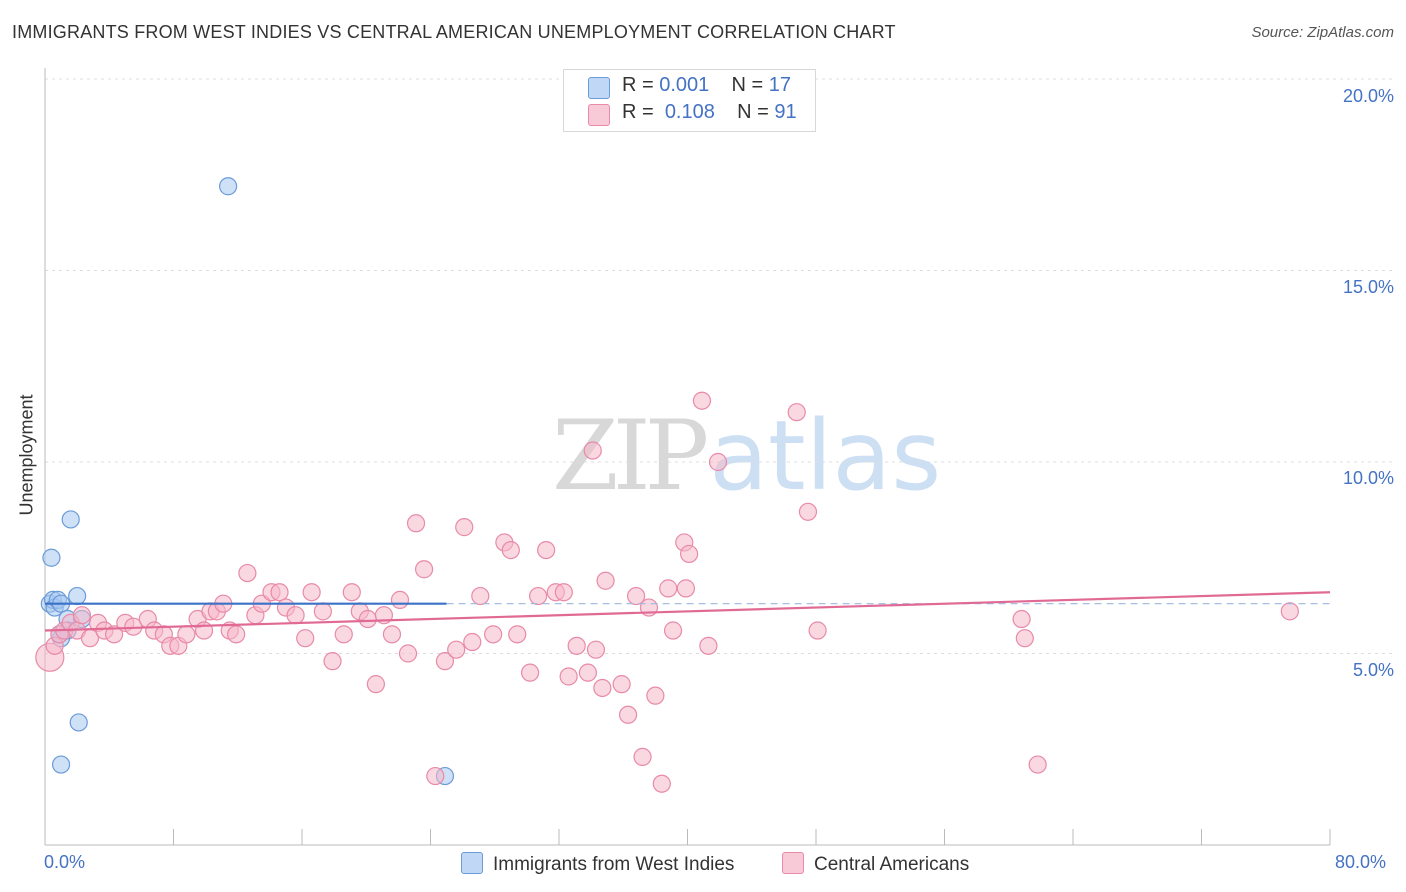 Image resolution: width=1406 pixels, height=892 pixels. Describe the element at coordinates (1373, 670) in the screenshot. I see `y-tick-label: 5.0%` at that location.